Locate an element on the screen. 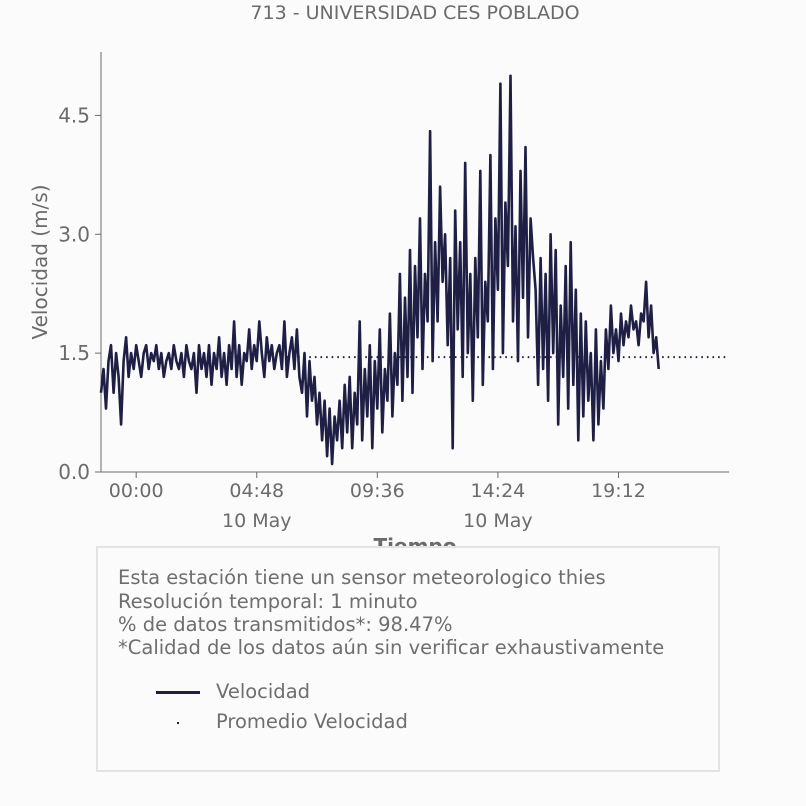 This screenshot has height=806, width=806. x-tick-label: 14:24 is located at coordinates (498, 491).